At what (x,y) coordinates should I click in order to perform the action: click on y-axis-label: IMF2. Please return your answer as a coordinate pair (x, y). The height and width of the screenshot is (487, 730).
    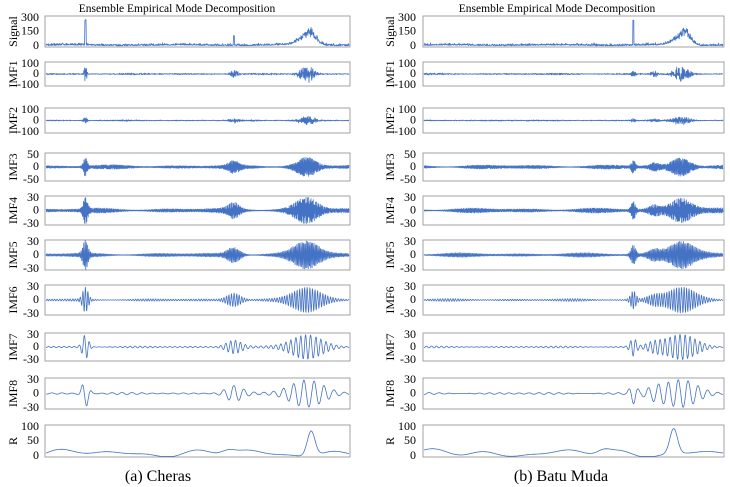
    Looking at the image, I should click on (390, 120).